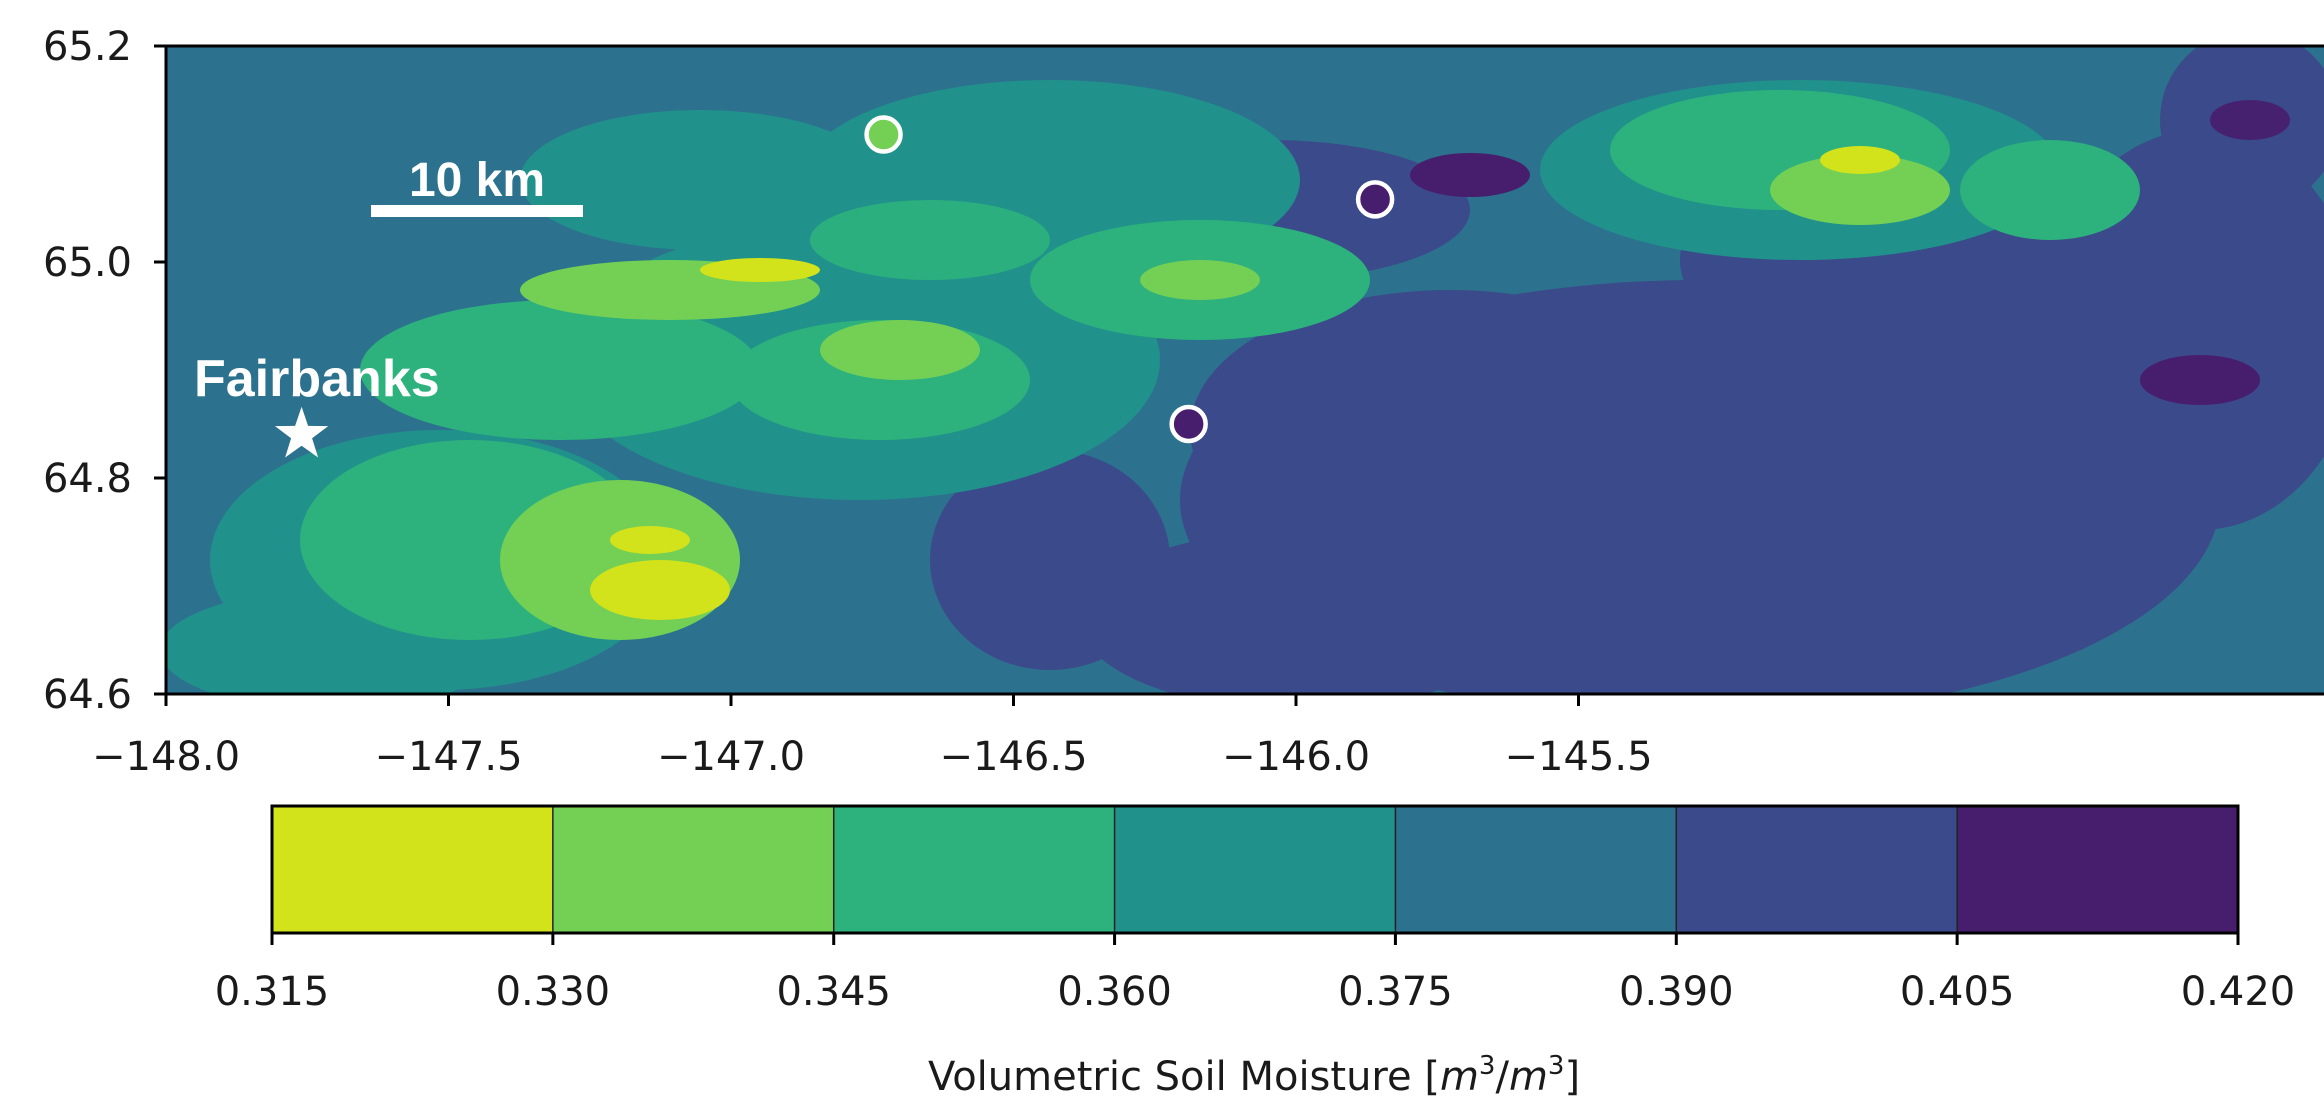 This screenshot has width=2324, height=1101. I want to click on colorbar-tick-label: 0.375, so click(1395, 992).